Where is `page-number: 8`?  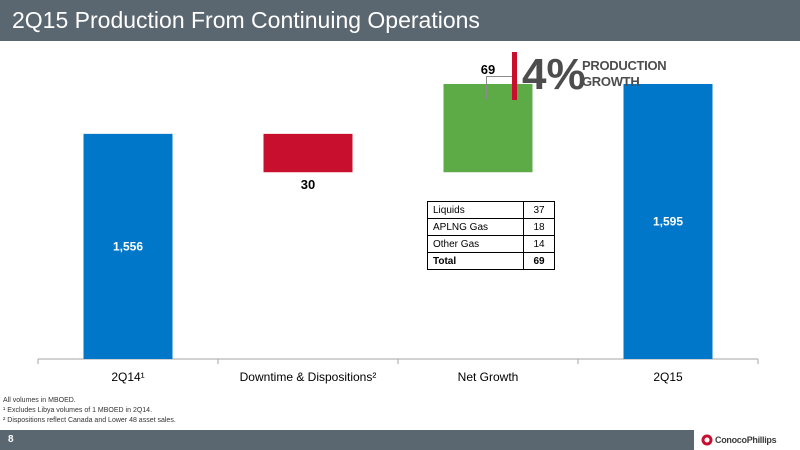
page-number: 8 is located at coordinates (11, 439).